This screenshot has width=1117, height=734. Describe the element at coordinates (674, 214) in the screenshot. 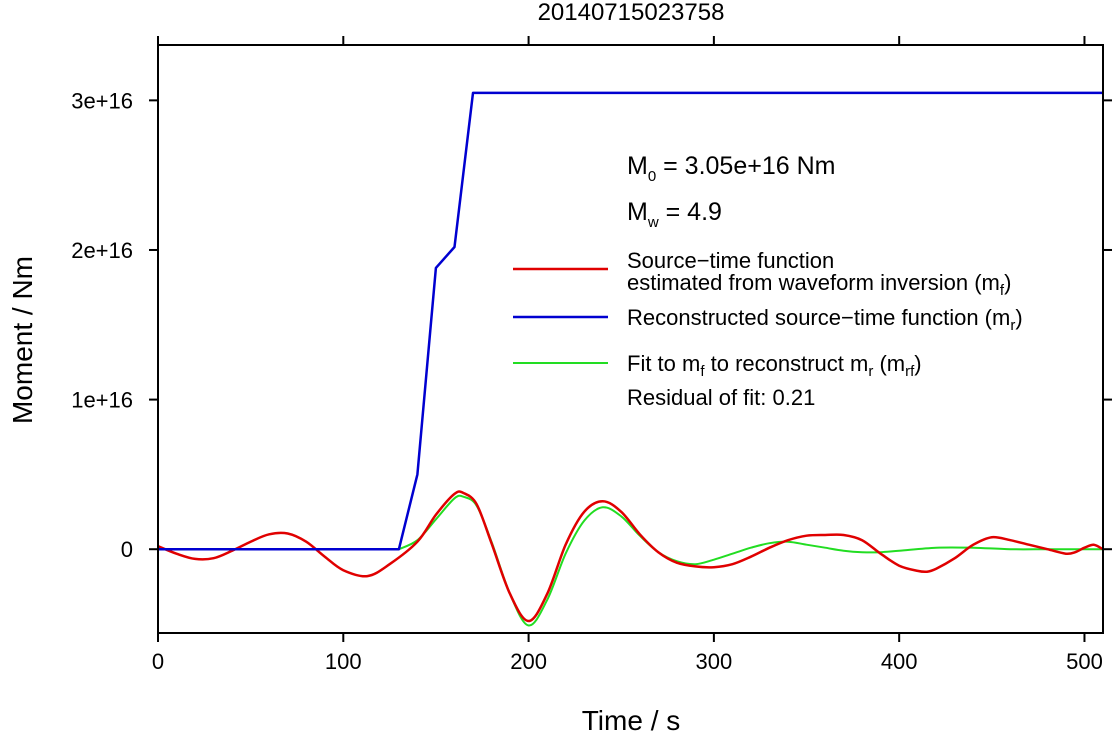

I see `mw-annotation: Mw = 4.9` at that location.